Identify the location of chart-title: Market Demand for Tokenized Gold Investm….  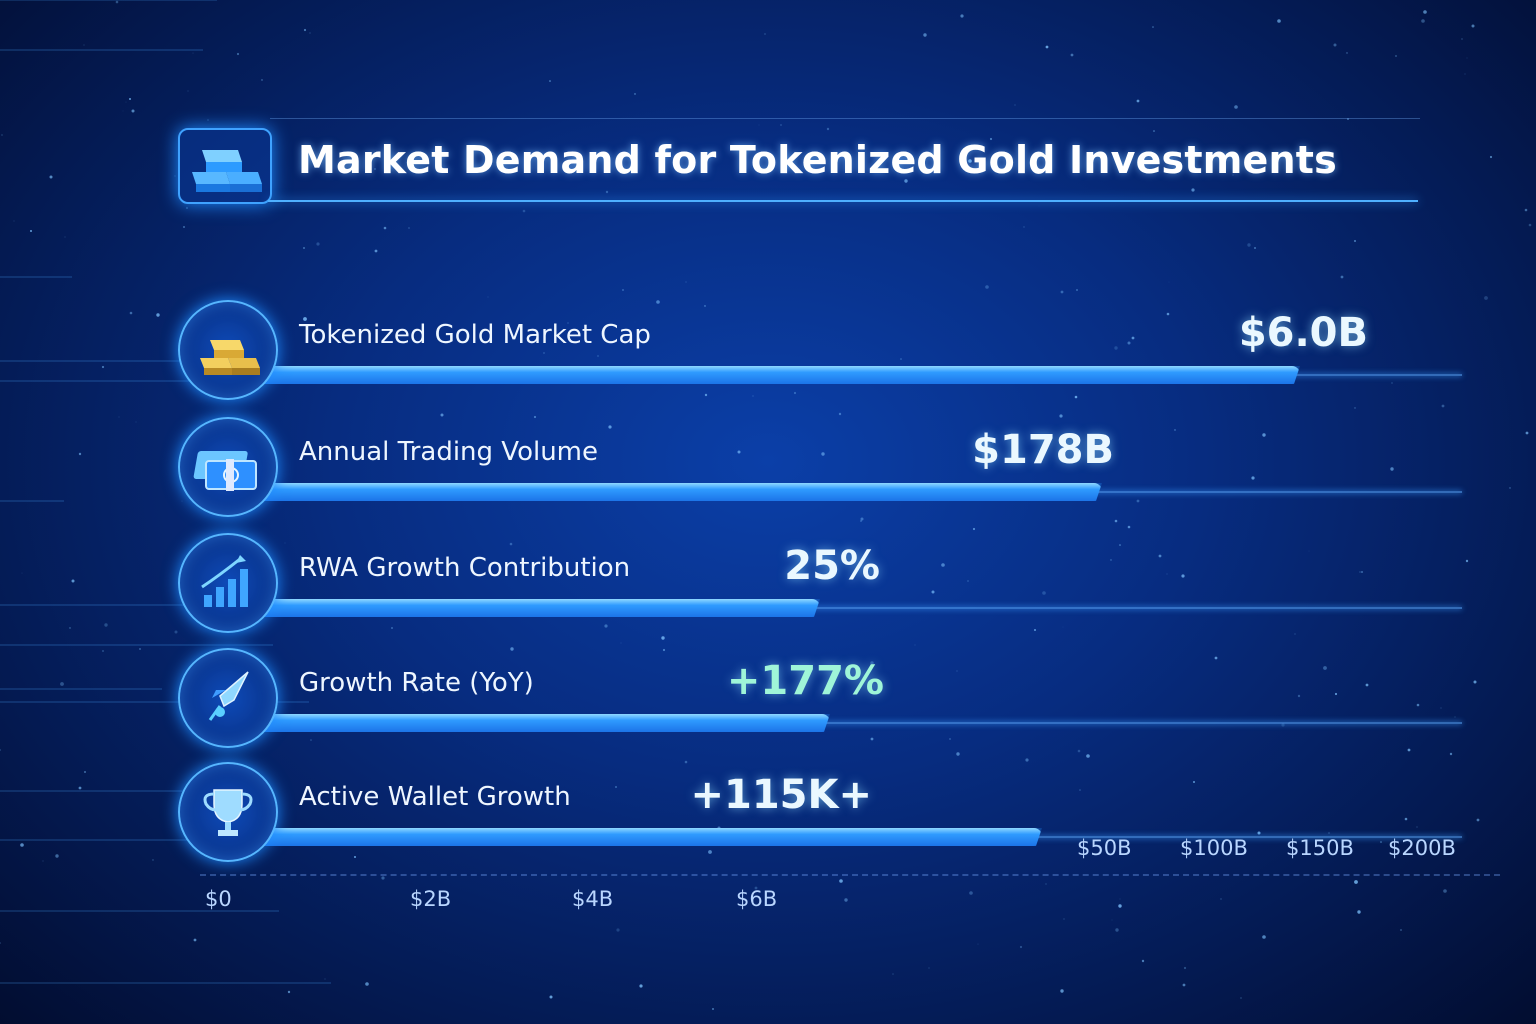
(817, 160).